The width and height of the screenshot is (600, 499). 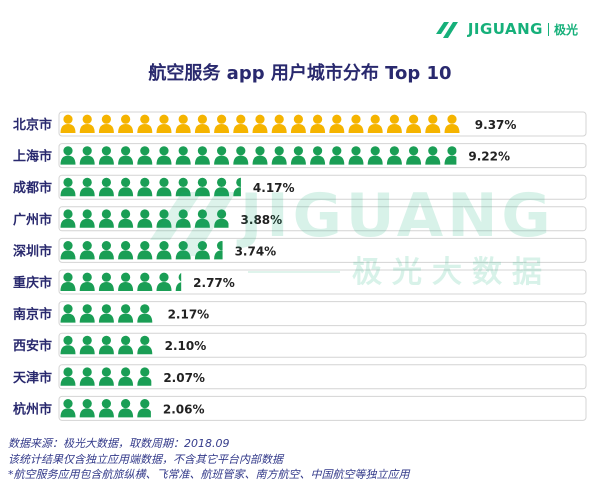 What do you see at coordinates (32, 378) in the screenshot?
I see `category-label: 天津市` at bounding box center [32, 378].